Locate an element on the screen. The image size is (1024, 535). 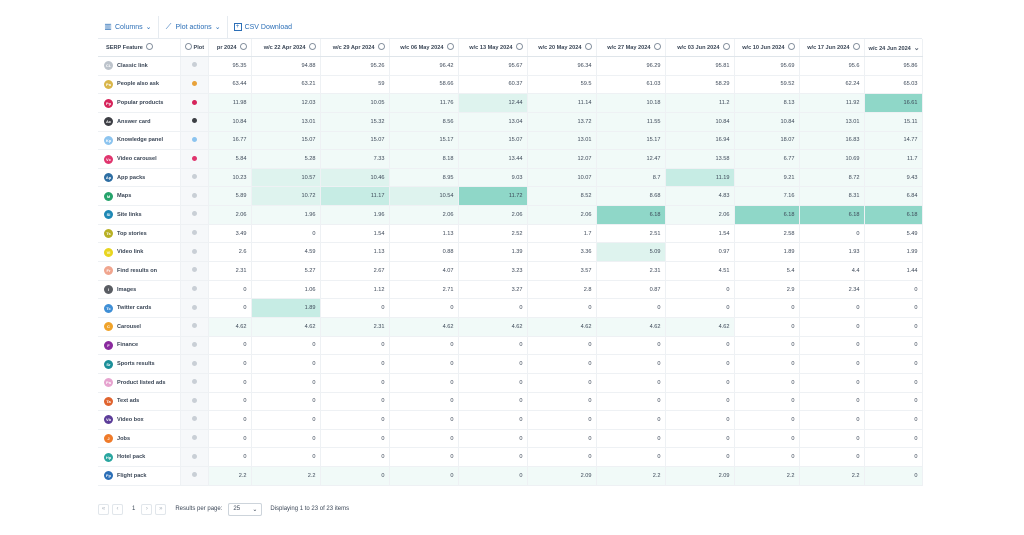
value-cell: 6.18 is located at coordinates (767, 215).